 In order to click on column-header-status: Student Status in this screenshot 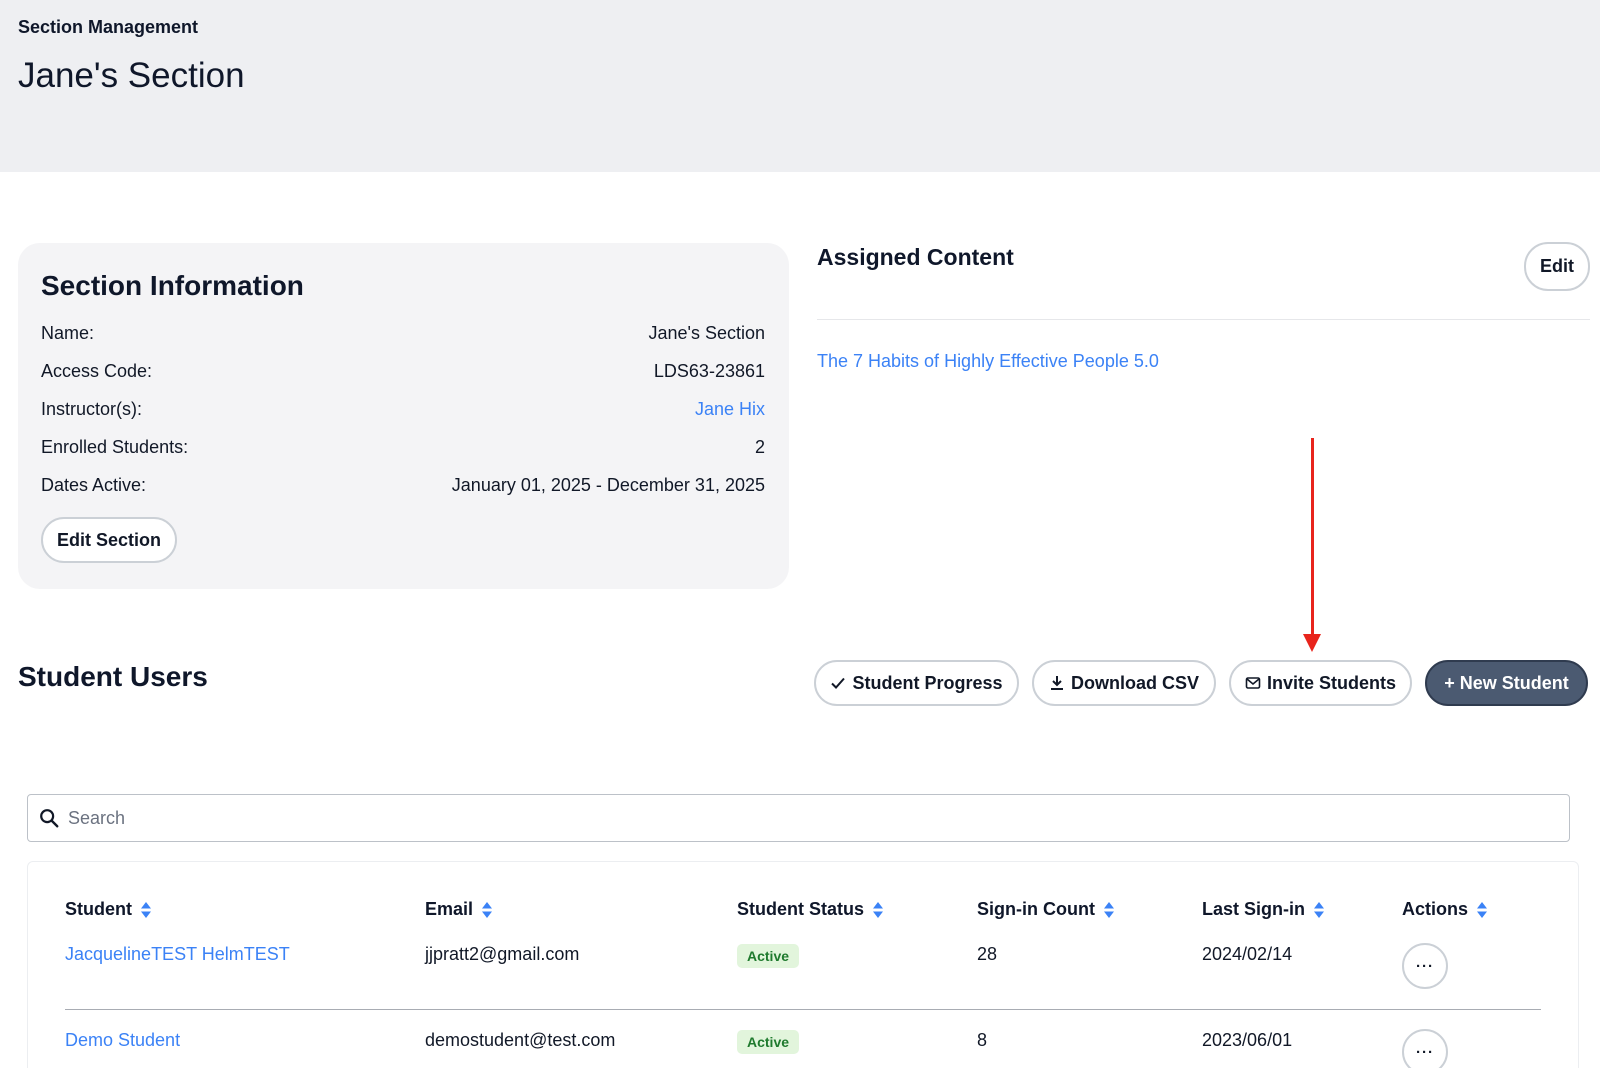, I will do `click(810, 909)`.